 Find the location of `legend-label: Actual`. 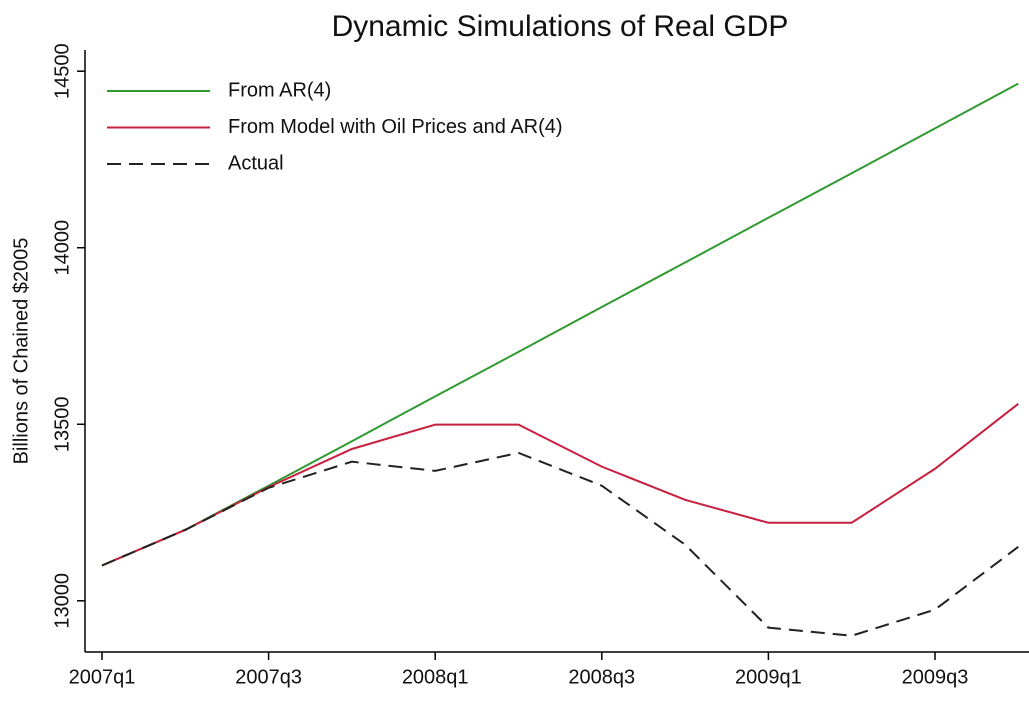

legend-label: Actual is located at coordinates (256, 163).